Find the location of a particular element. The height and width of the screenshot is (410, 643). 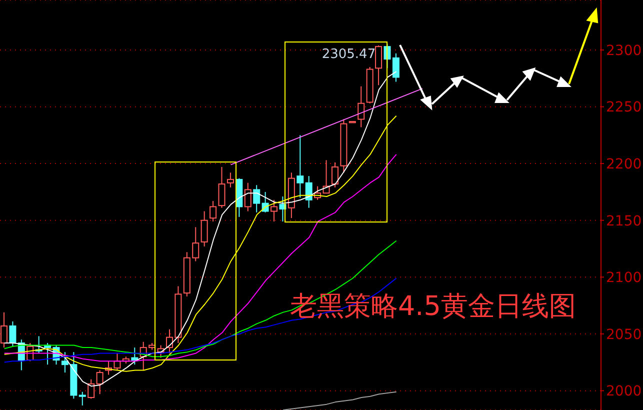

y-tick-label: 2150 is located at coordinates (624, 221).